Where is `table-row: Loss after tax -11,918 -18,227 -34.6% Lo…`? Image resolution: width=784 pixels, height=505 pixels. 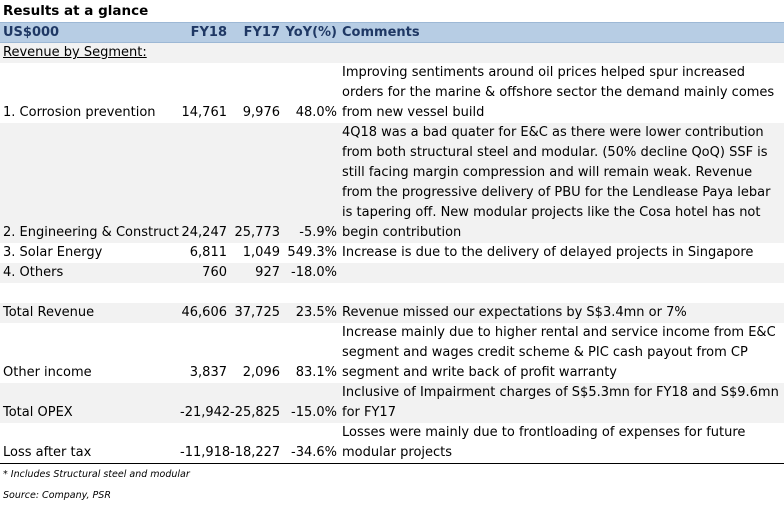 table-row: Loss after tax -11,918 -18,227 -34.6% Lo… is located at coordinates (392, 443).